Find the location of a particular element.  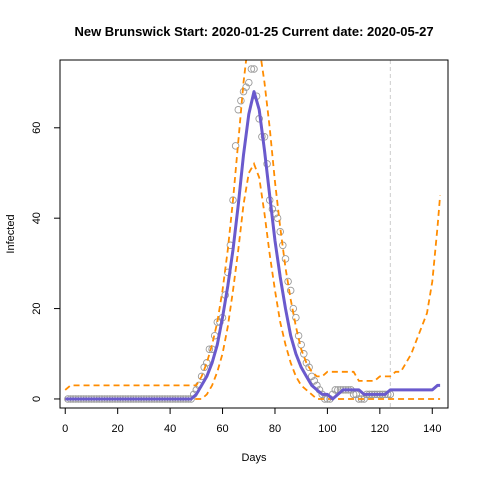

x-tick-label: 120 is located at coordinates (380, 429).